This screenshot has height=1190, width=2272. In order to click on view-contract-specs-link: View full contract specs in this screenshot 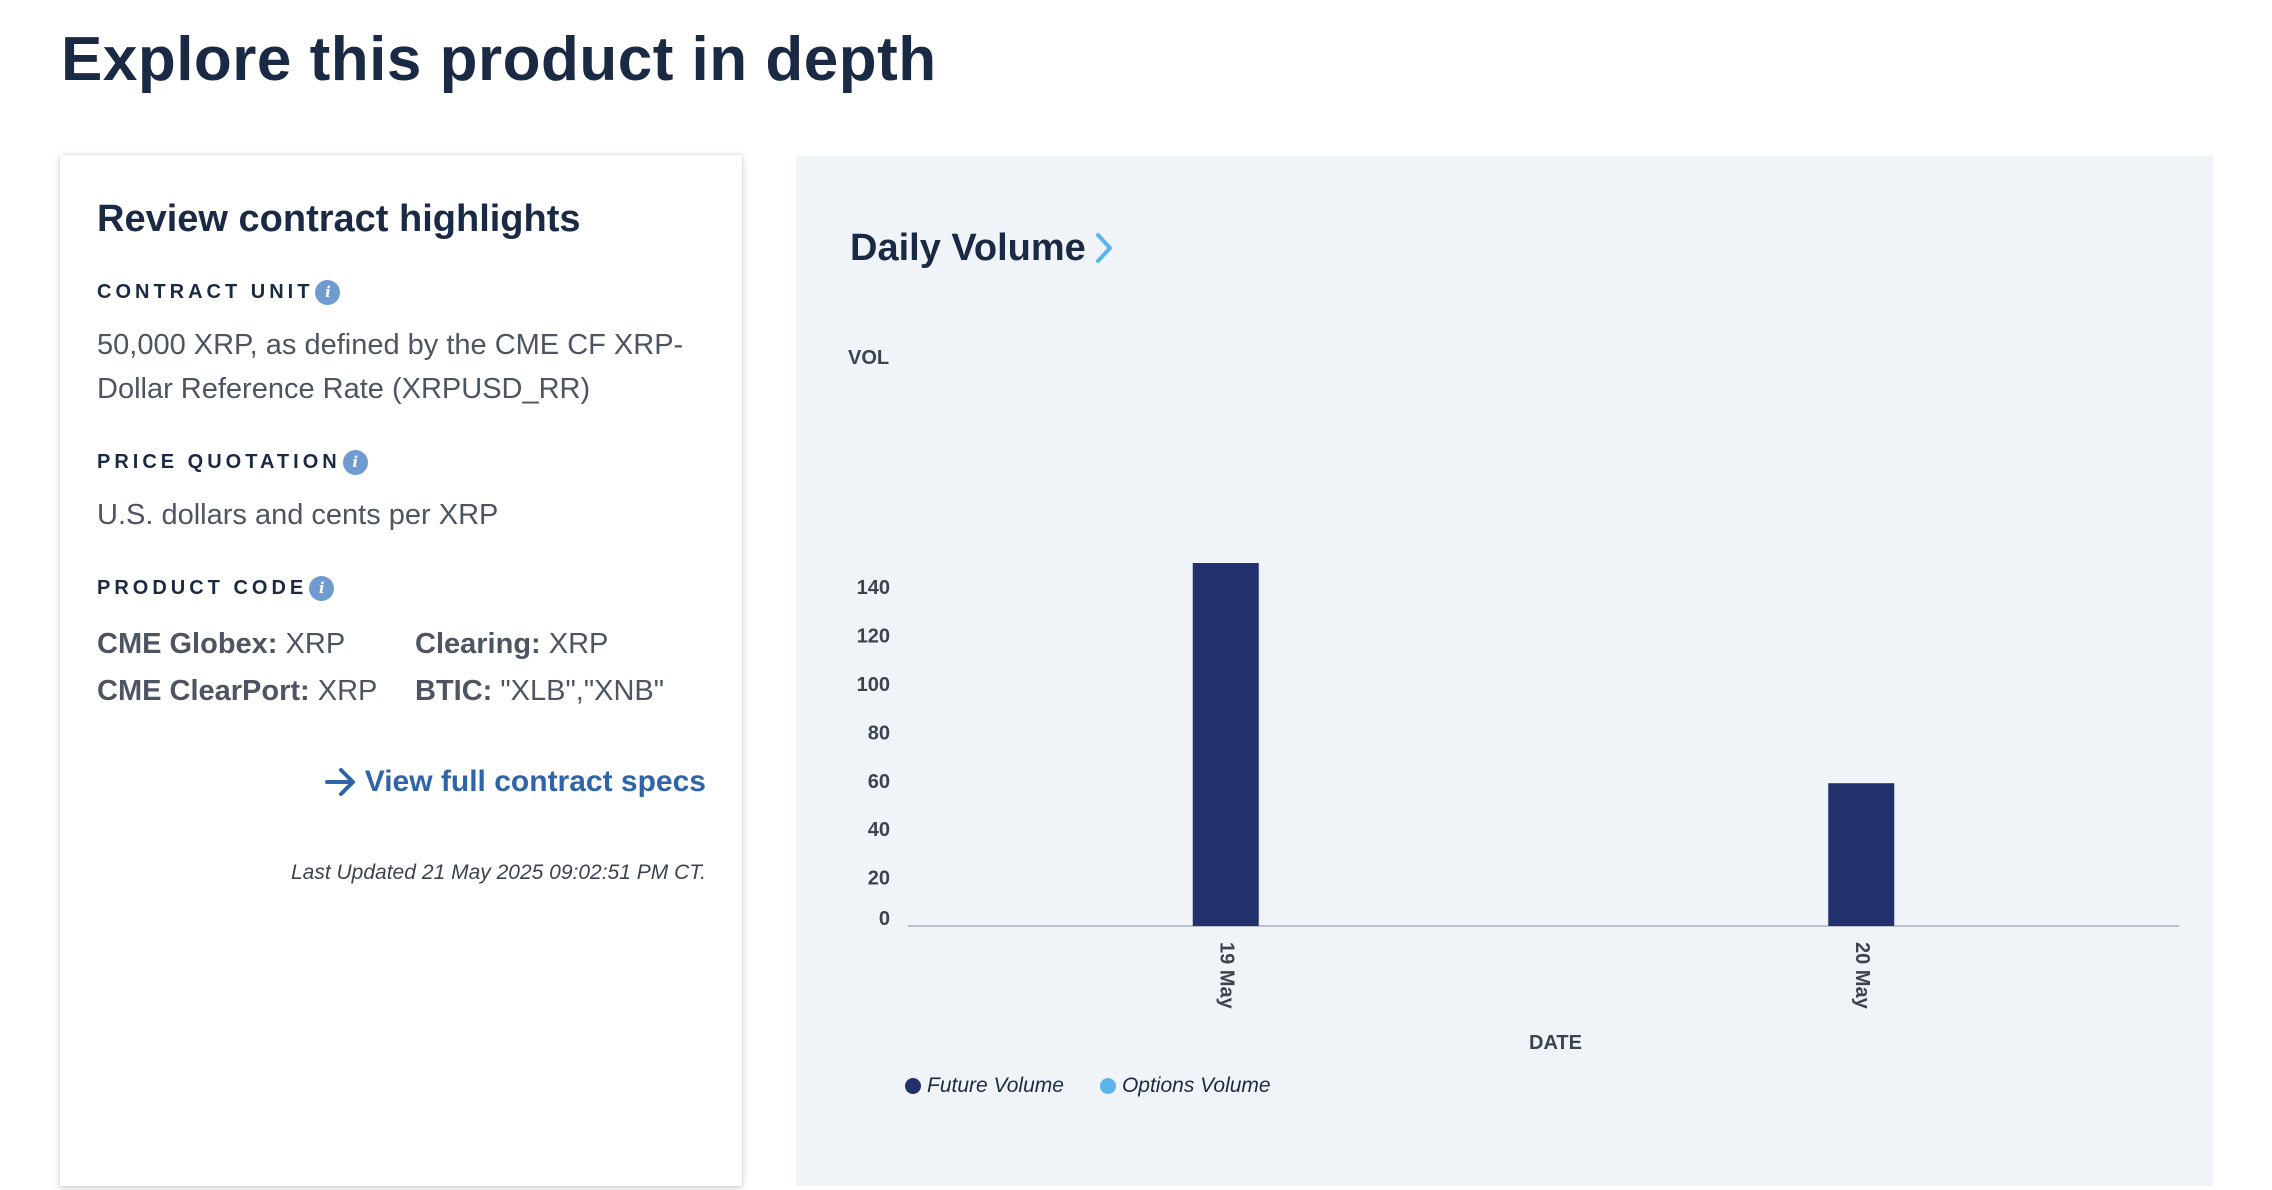, I will do `click(515, 782)`.